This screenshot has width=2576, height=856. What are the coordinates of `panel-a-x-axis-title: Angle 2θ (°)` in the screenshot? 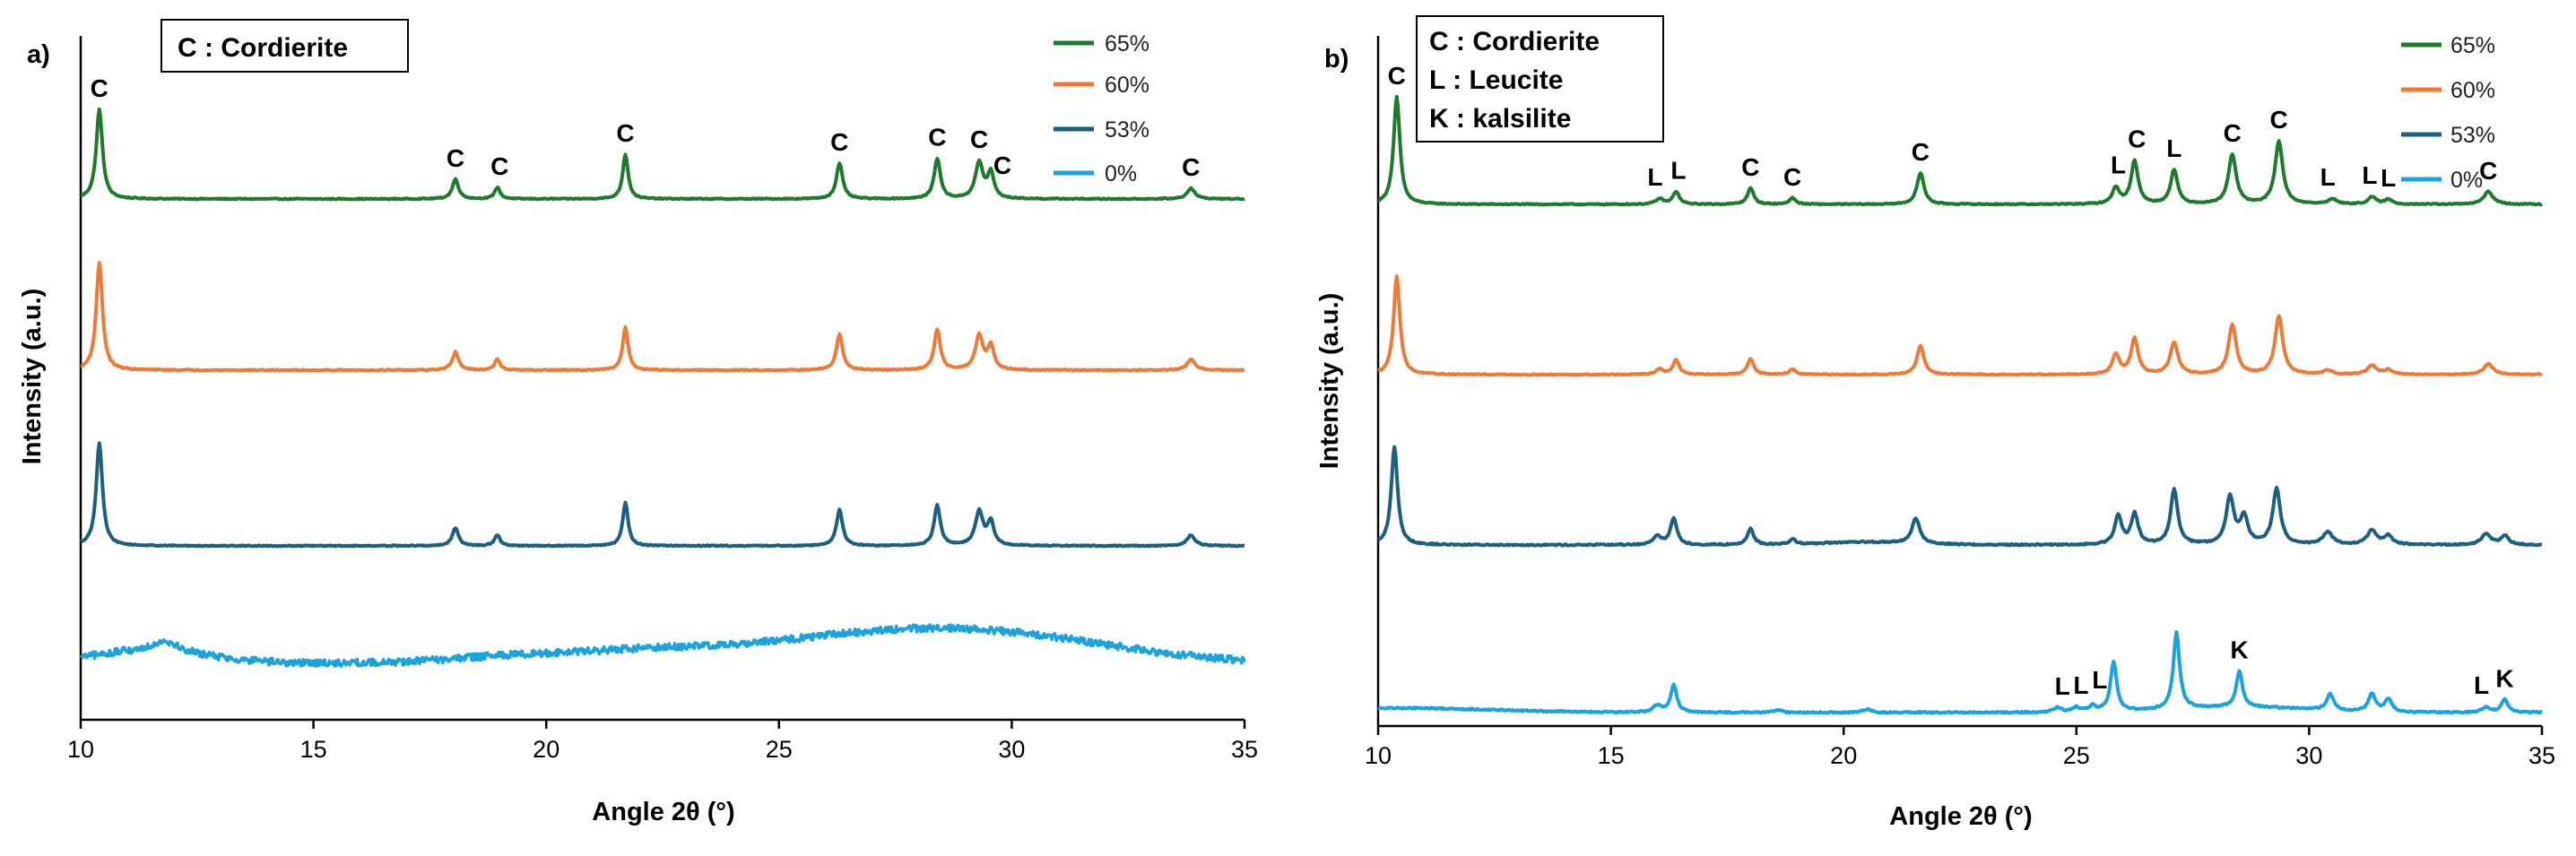 It's located at (663, 812).